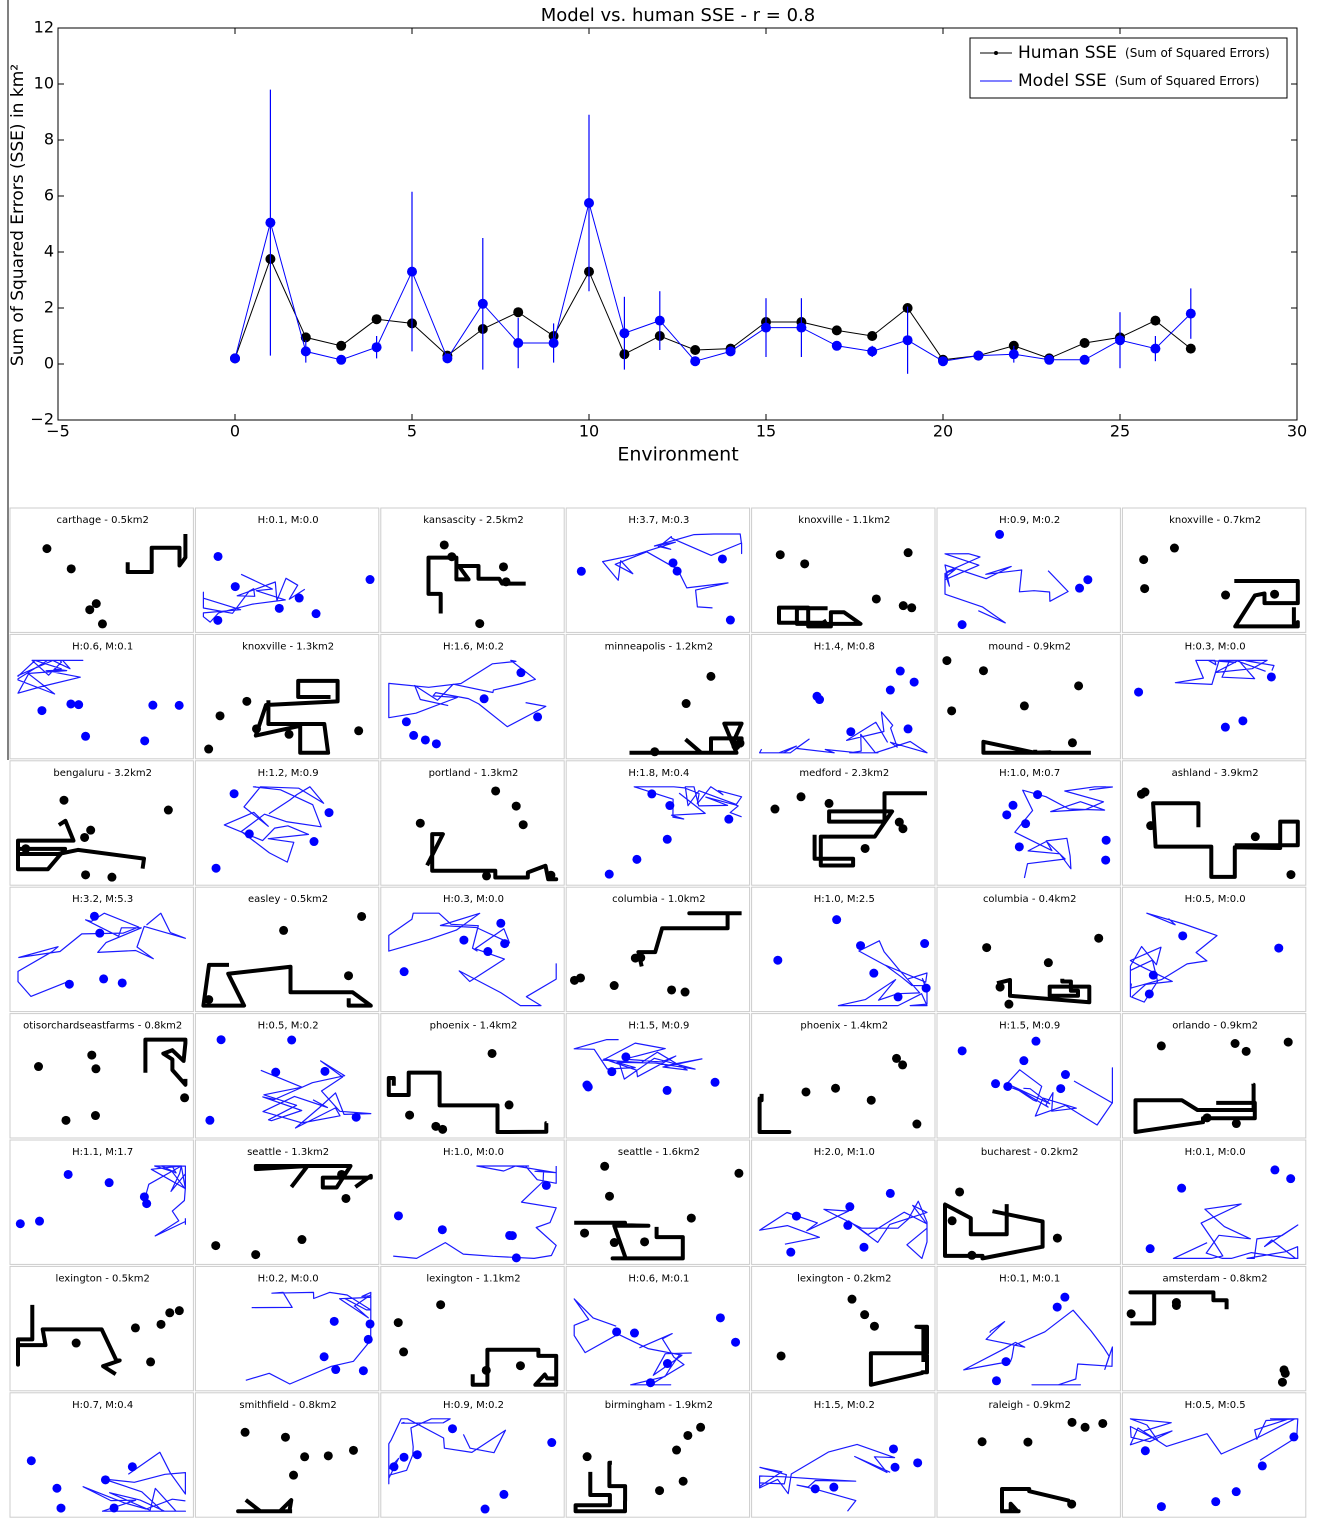 This screenshot has height=1523, width=1330. What do you see at coordinates (288, 520) in the screenshot?
I see `panel-title: H:0.1, M:0.0` at bounding box center [288, 520].